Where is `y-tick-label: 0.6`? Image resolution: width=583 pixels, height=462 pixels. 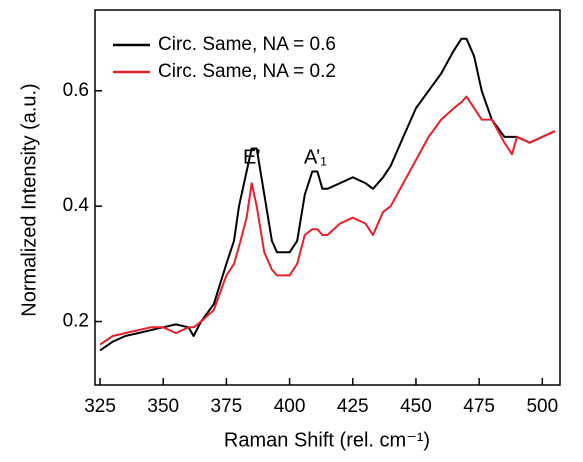 y-tick-label: 0.6 is located at coordinates (76, 90).